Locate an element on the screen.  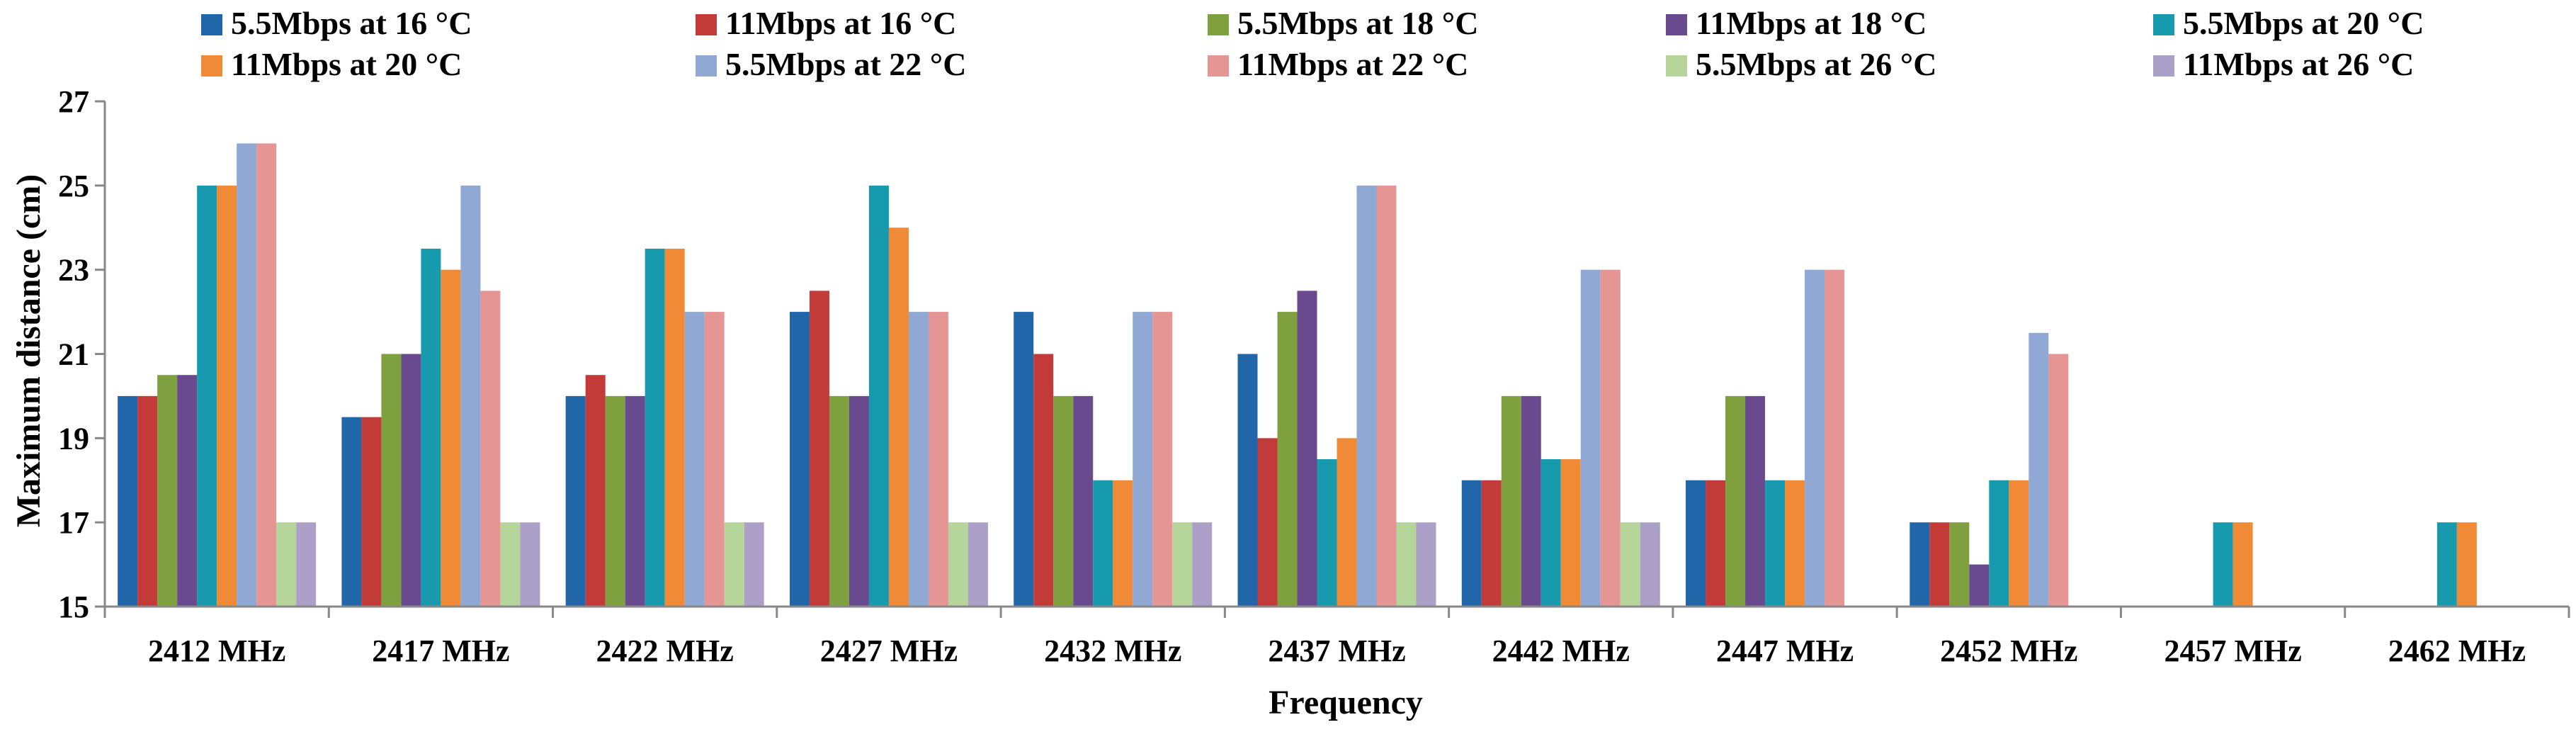
x-tick-label: 2462 MHz is located at coordinates (2457, 651).